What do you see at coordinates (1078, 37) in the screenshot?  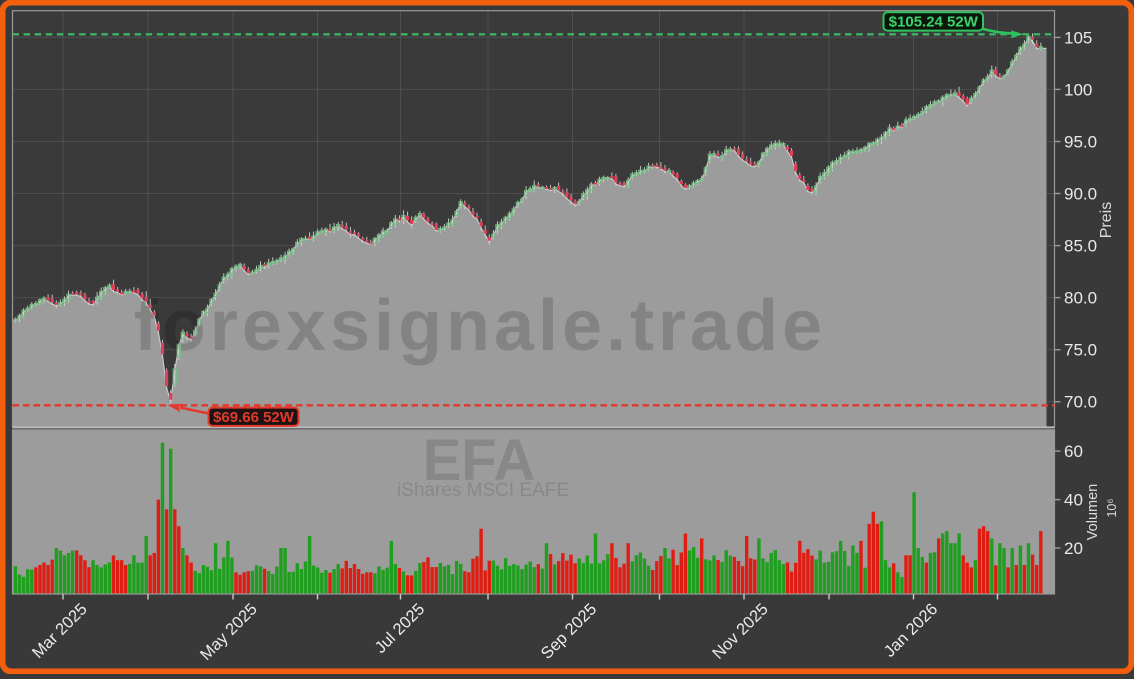 I see `svg-text: 105` at bounding box center [1078, 37].